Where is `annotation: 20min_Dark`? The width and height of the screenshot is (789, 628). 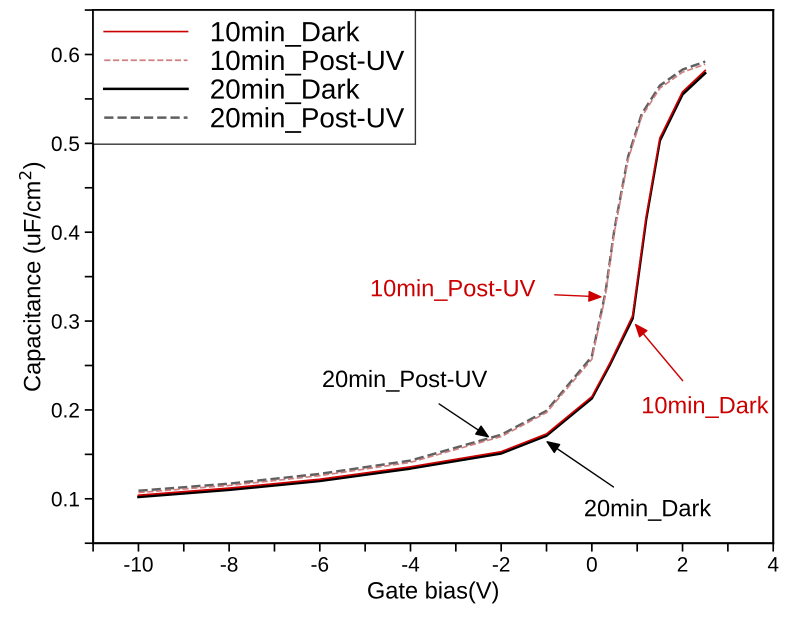
annotation: 20min_Dark is located at coordinates (648, 510).